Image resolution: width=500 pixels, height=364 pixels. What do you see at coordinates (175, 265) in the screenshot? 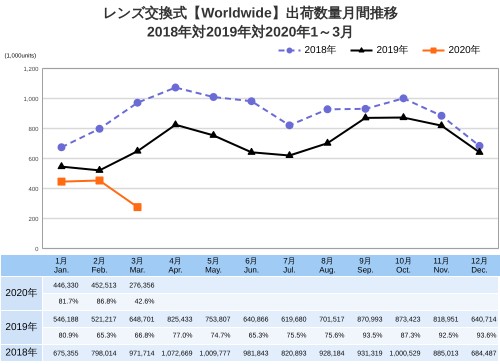
I see `x-tick-label: 4月 Apr.` at bounding box center [175, 265].